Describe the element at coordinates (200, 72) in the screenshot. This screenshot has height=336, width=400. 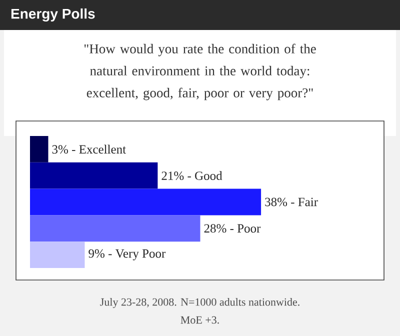
I see `chart-subtitle: "How would you rate the condition of the natural environment in the world today: excellent, good, fair, poor or very poor?"` at that location.